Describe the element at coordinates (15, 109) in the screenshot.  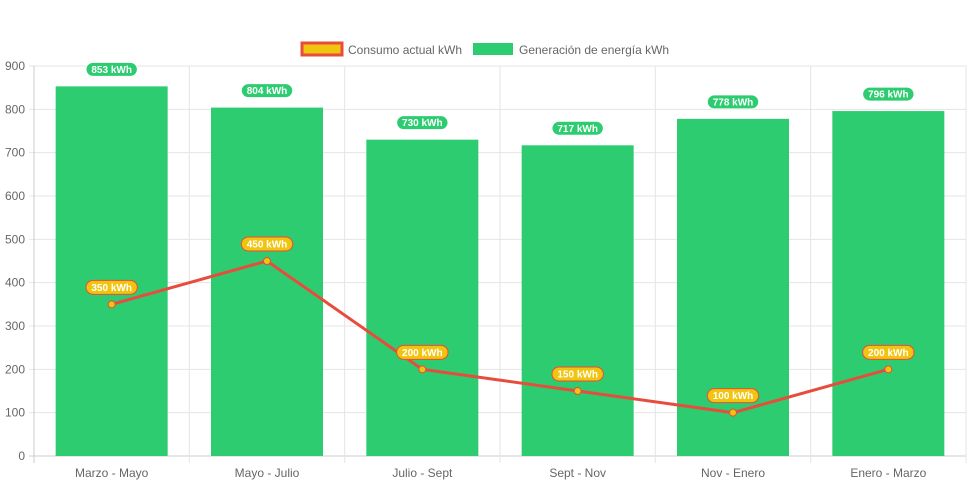
I see `y-tick-label: 800` at that location.